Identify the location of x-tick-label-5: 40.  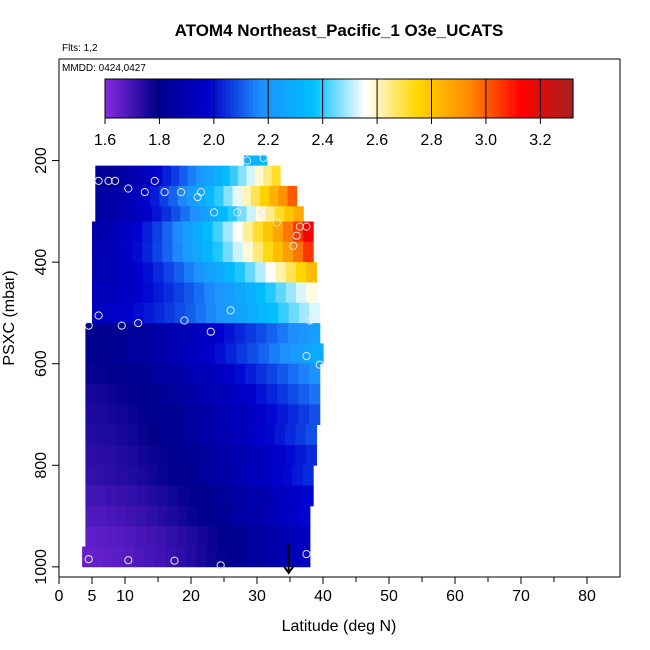
(323, 596).